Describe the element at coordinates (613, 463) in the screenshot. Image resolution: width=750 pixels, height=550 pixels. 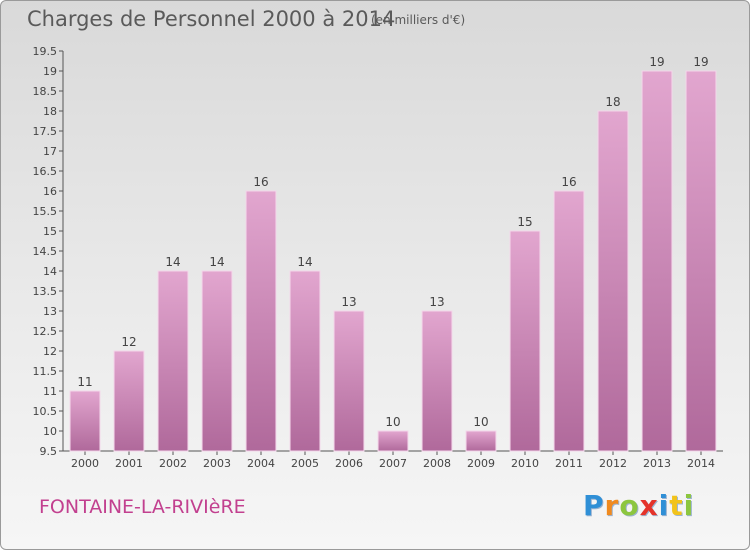
I see `x-tick-label: 2012` at that location.